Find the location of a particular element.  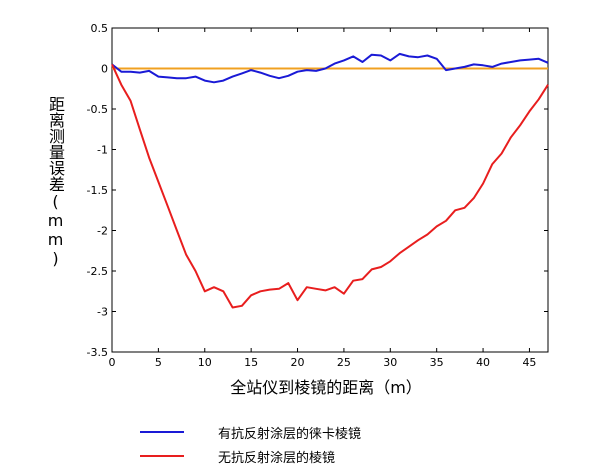

y-tick-label: -2 is located at coordinates (102, 231).